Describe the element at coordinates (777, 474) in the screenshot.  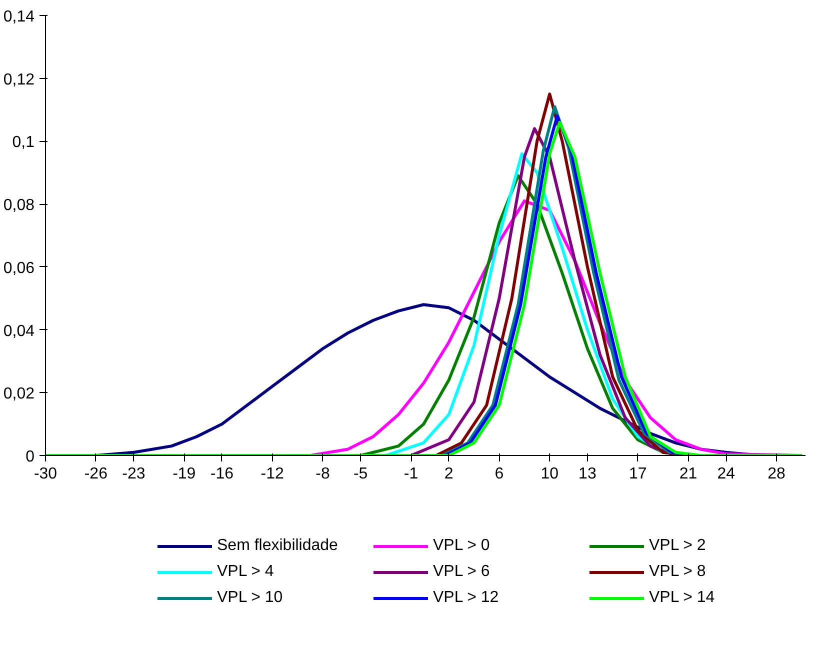
I see `x-tick-label: 28` at that location.